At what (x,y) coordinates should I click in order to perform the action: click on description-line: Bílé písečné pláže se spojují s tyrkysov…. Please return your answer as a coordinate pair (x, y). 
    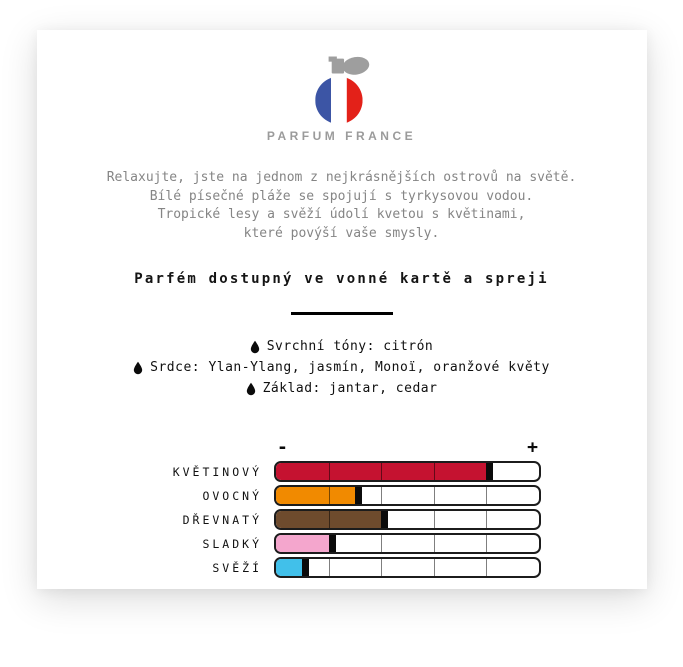
    Looking at the image, I should click on (341, 196).